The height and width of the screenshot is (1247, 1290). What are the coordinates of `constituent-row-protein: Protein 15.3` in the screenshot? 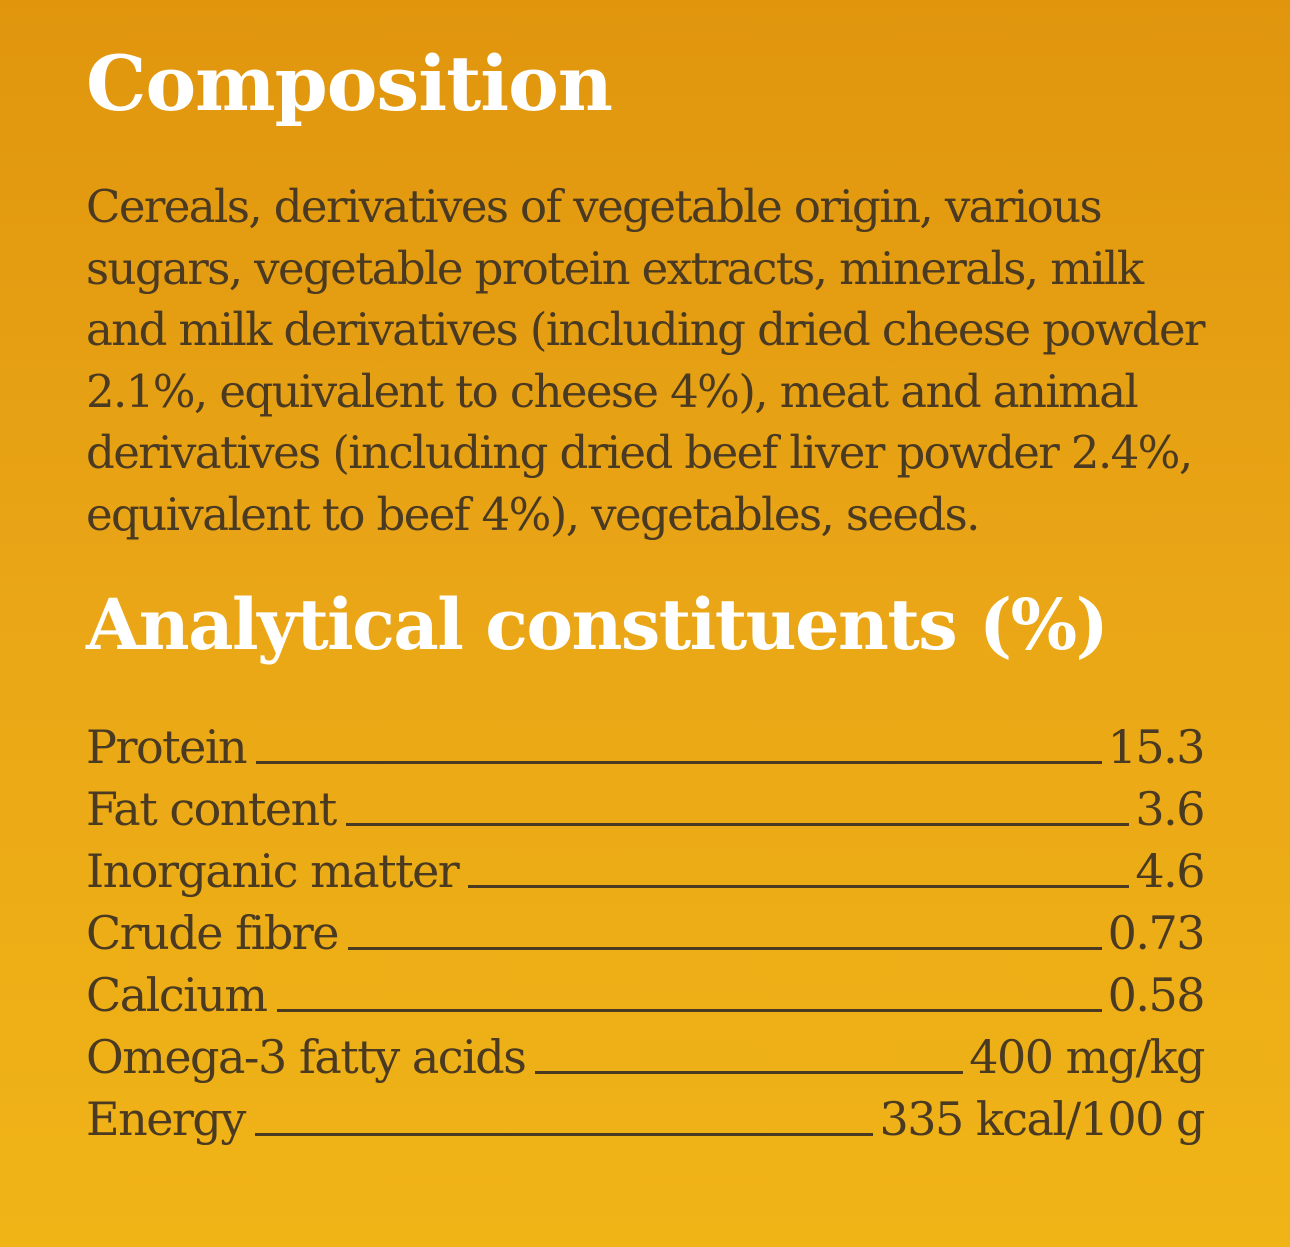 It's located at (646, 743).